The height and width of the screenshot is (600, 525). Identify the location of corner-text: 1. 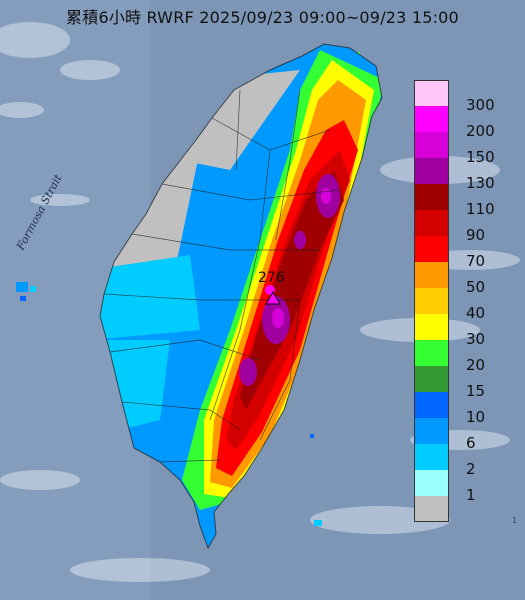
(515, 520).